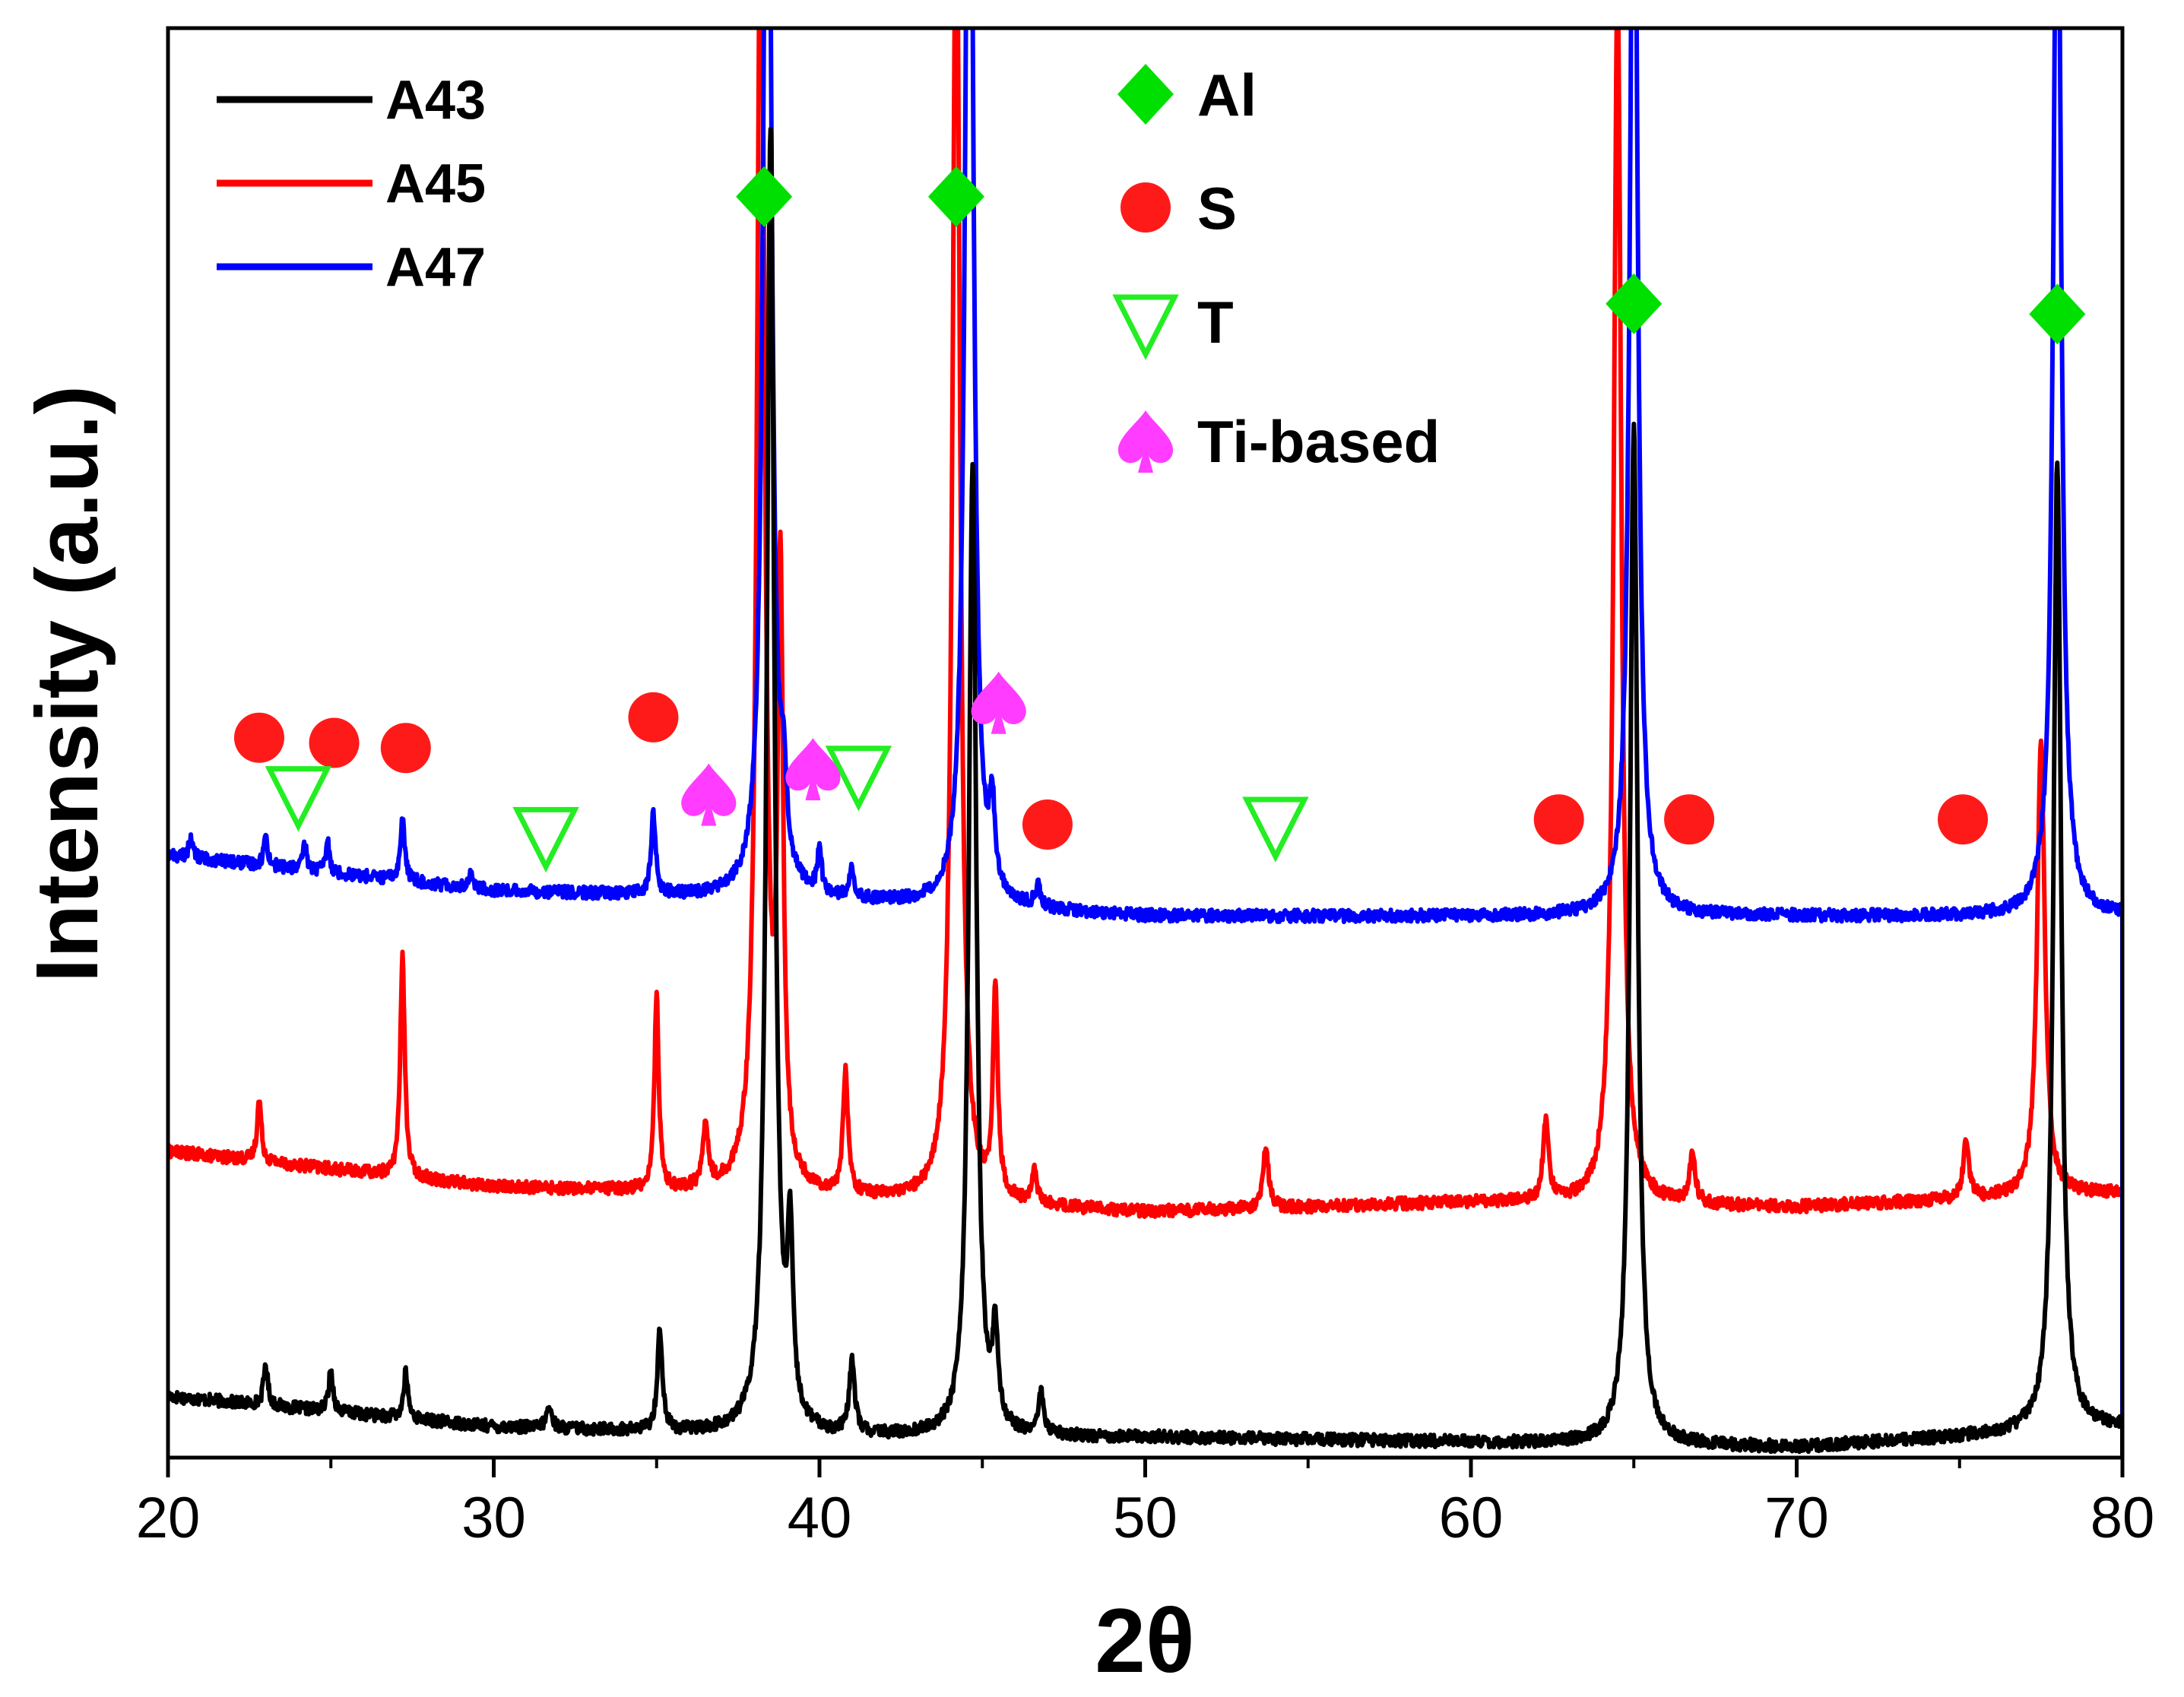 The image size is (2184, 1697). I want to click on phase-marker-al-1-icon, so click(955, 196).